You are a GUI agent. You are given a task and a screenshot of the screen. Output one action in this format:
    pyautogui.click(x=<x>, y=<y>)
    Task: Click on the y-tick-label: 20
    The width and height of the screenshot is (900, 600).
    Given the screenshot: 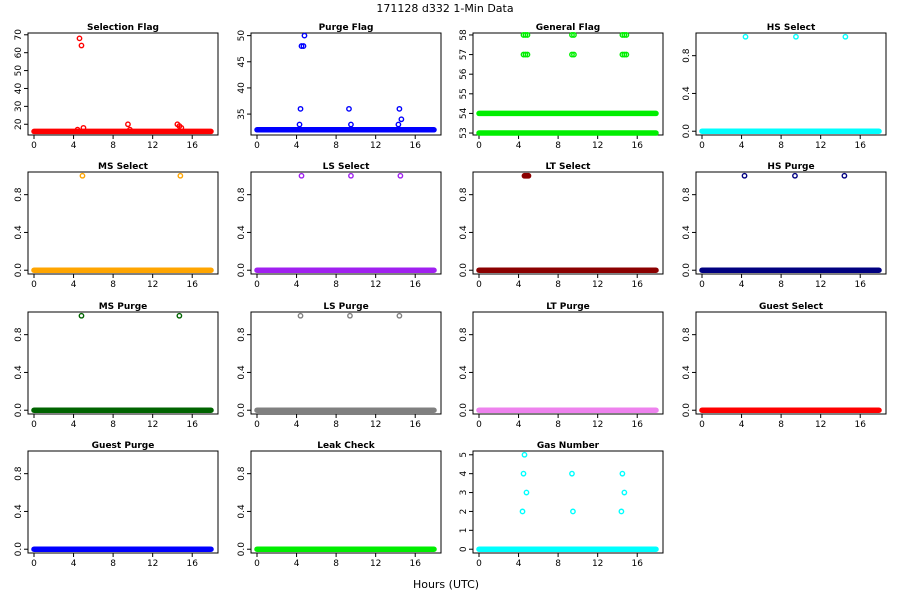 What is the action you would take?
    pyautogui.click(x=19, y=124)
    